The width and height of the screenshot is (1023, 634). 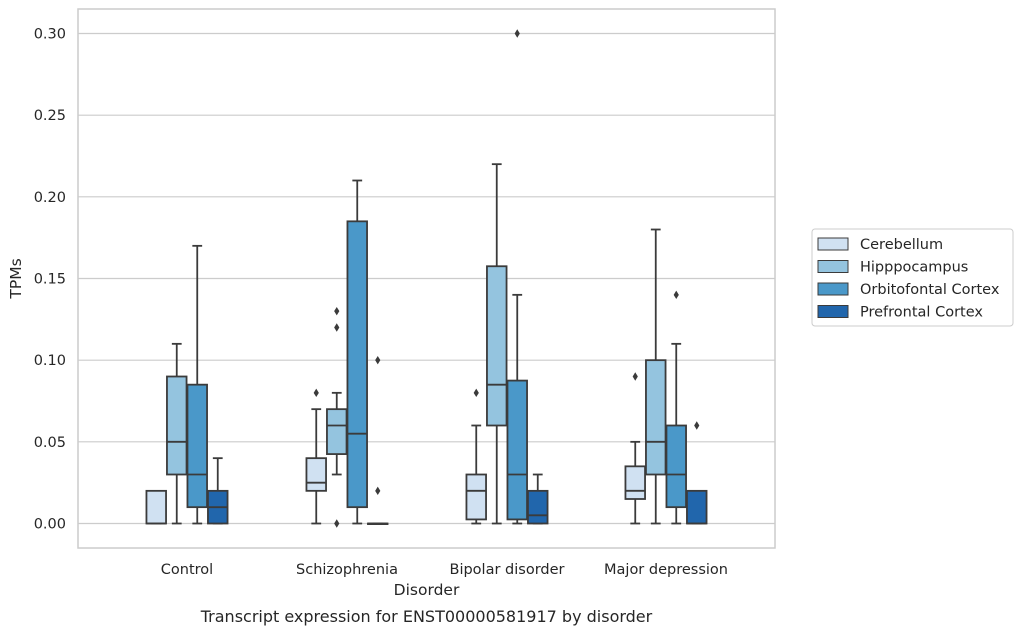 What do you see at coordinates (930, 290) in the screenshot?
I see `legend-label: Orbitofontal Cortex` at bounding box center [930, 290].